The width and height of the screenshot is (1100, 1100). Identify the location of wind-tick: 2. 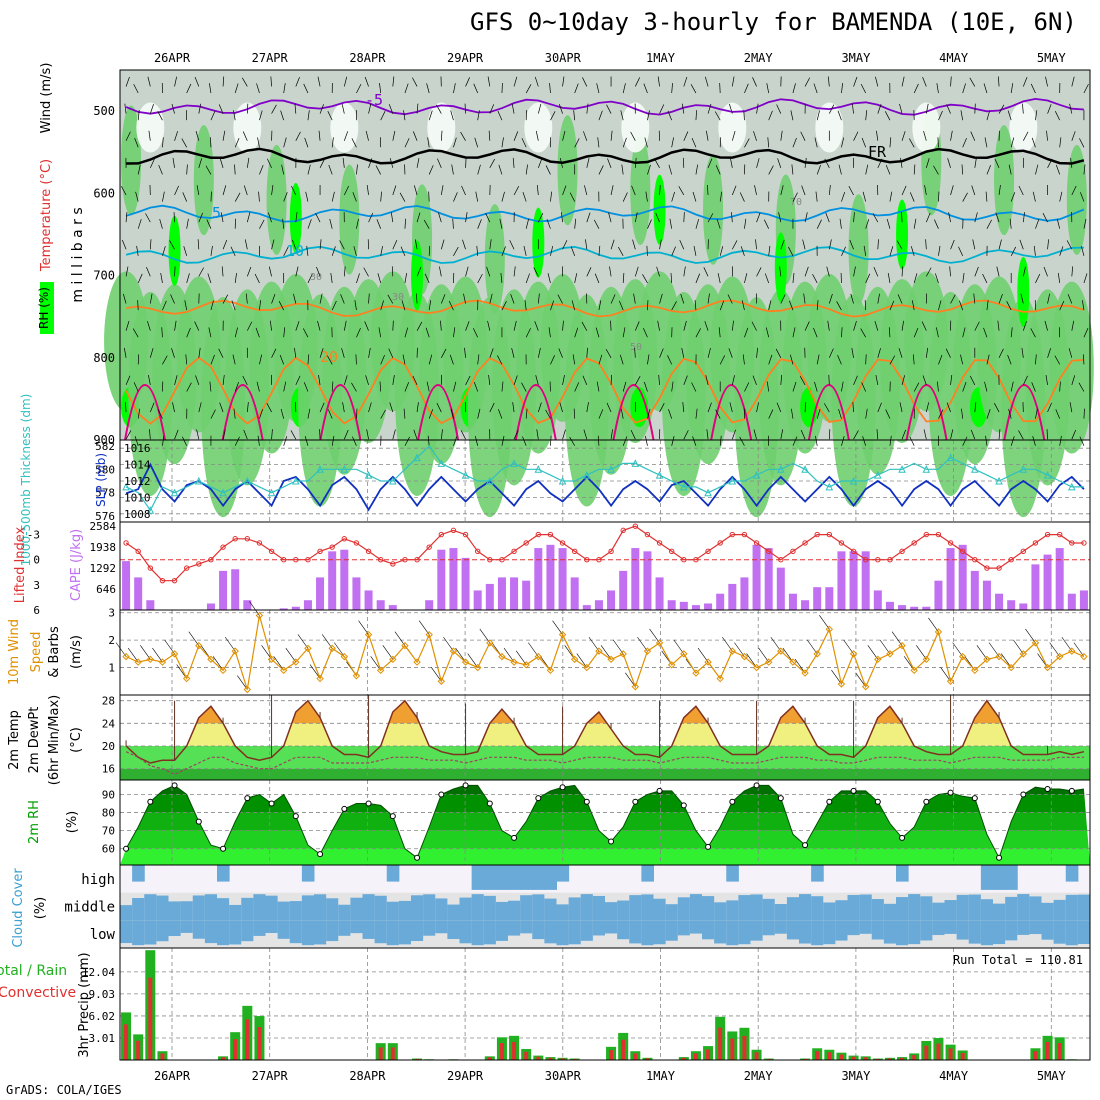
(111, 640).